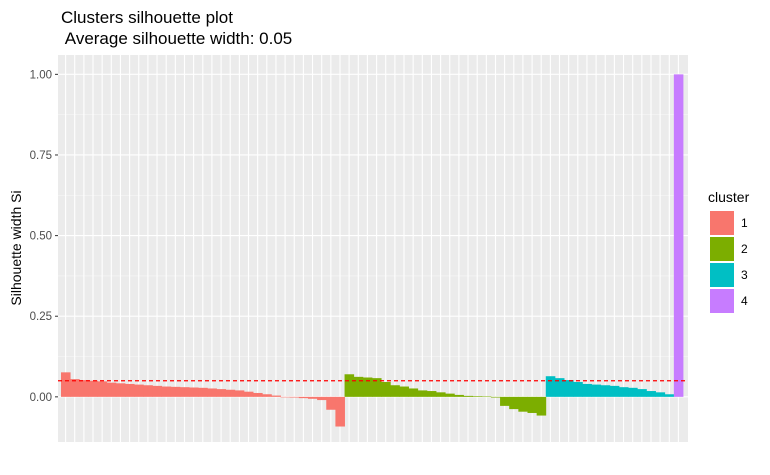 This screenshot has width=770, height=475. I want to click on legend-label-cluster-4: 4, so click(744, 301).